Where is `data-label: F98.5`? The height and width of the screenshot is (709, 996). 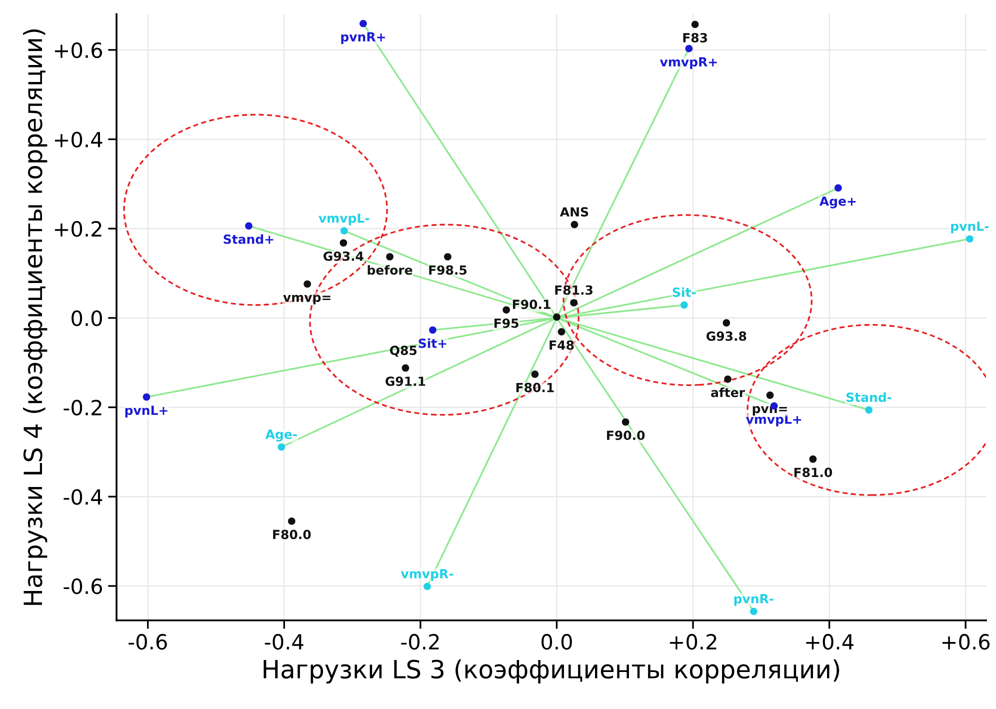
data-label: F98.5 is located at coordinates (448, 270).